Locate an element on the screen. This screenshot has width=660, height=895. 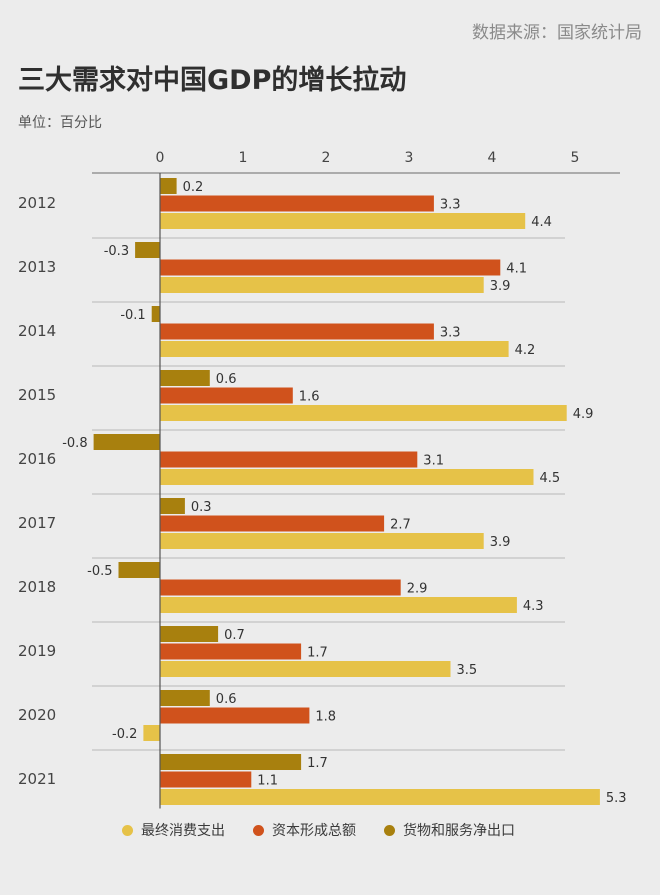
x-tick-label: 1 is located at coordinates (243, 158).